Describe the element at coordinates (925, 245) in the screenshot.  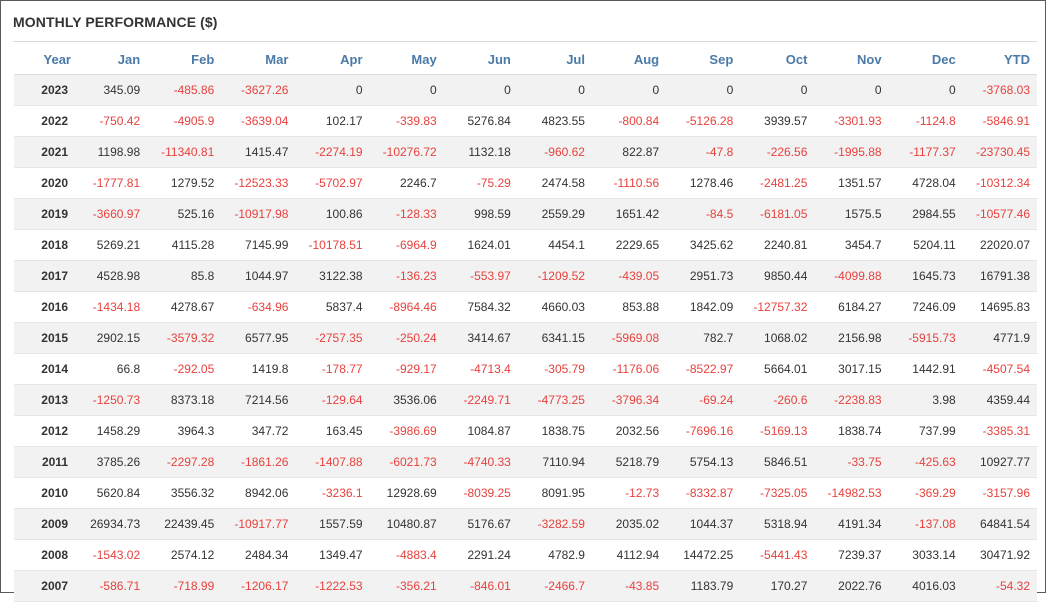
I see `value-cell-dec: 5204.11` at that location.